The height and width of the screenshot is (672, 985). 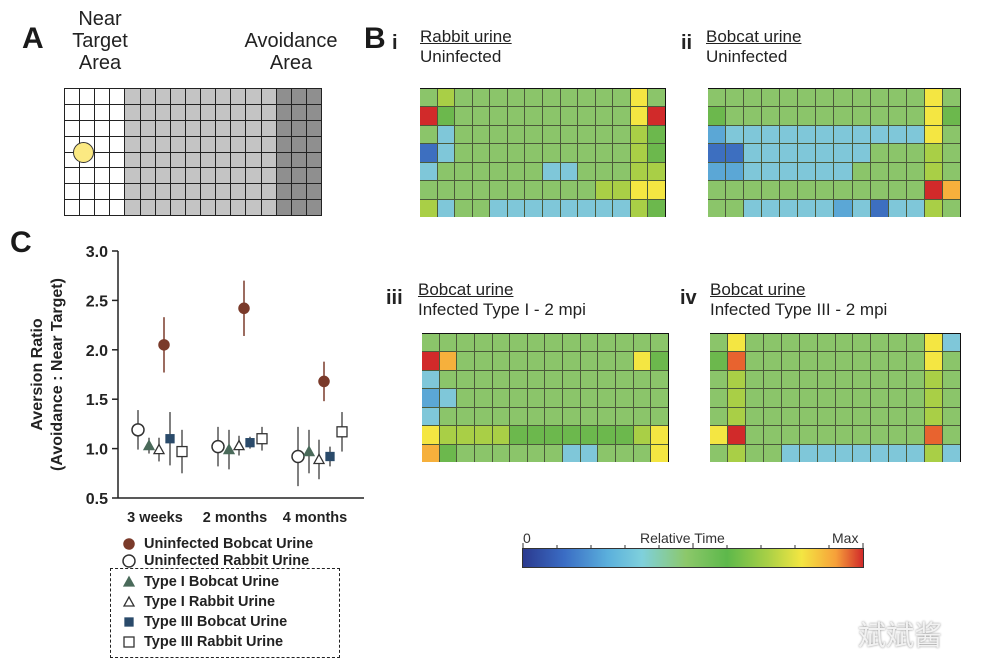 I want to click on heatmap-ii, so click(x=834, y=152).